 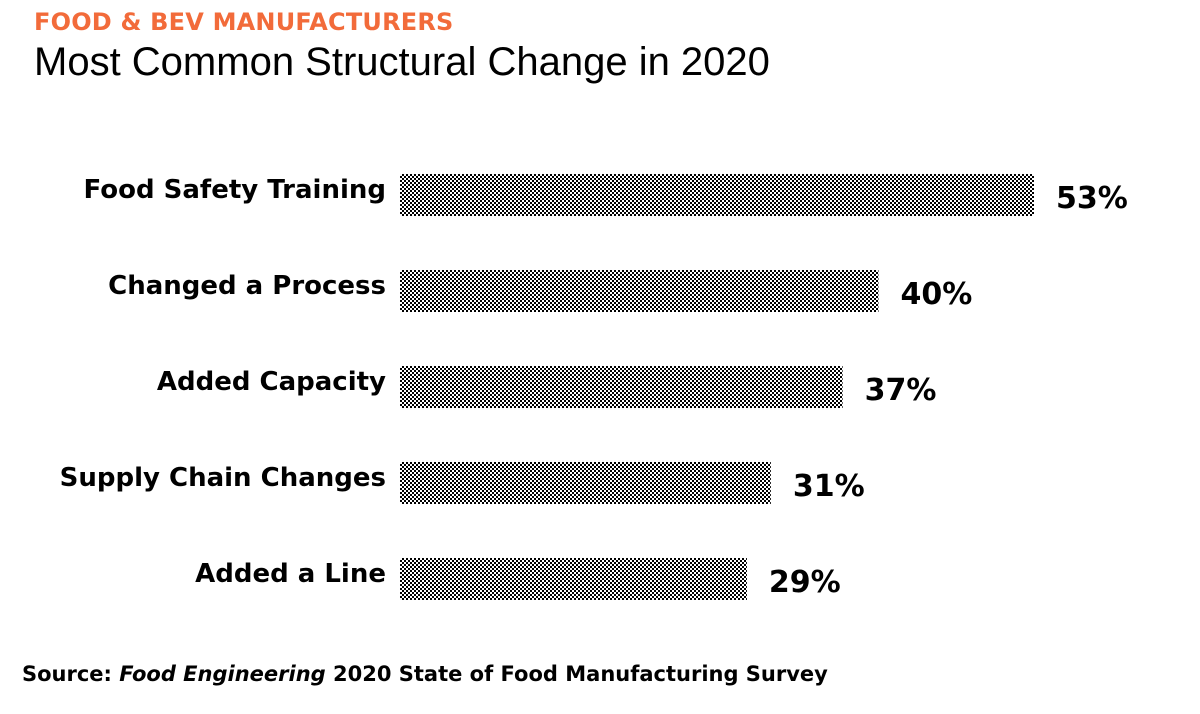 I want to click on source-prefix: Source:, so click(x=71, y=674).